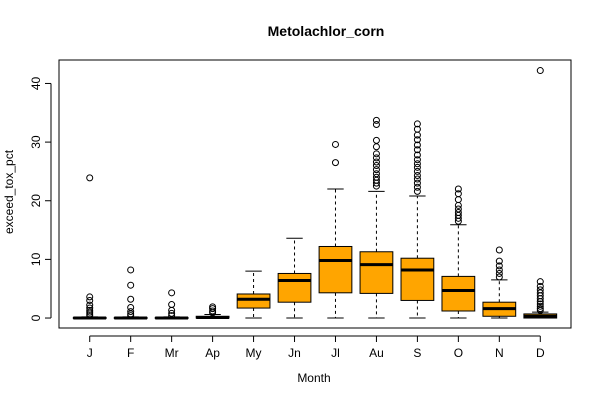 This screenshot has width=600, height=405. What do you see at coordinates (458, 293) in the screenshot?
I see `box-O` at bounding box center [458, 293].